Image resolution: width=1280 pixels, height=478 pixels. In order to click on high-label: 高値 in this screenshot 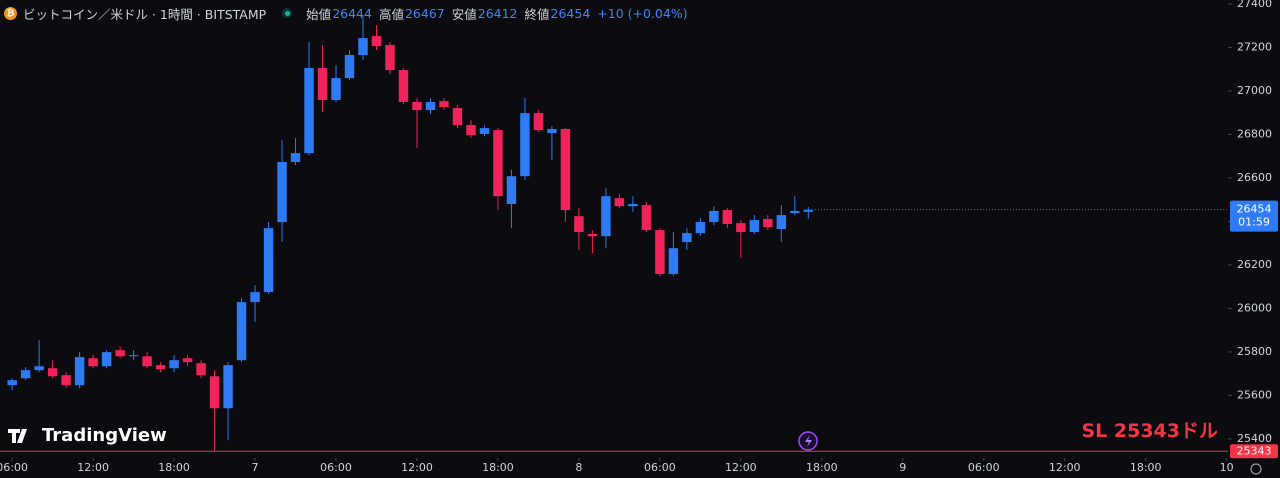, I will do `click(391, 14)`.